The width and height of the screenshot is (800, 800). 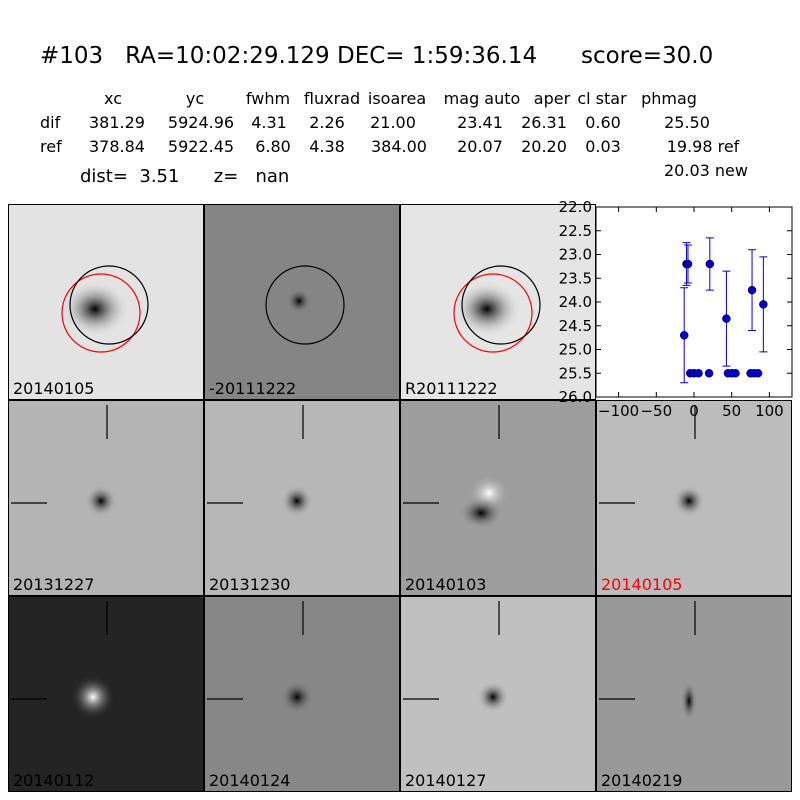 I want to click on cutout-panel: 20131230, so click(x=302, y=498).